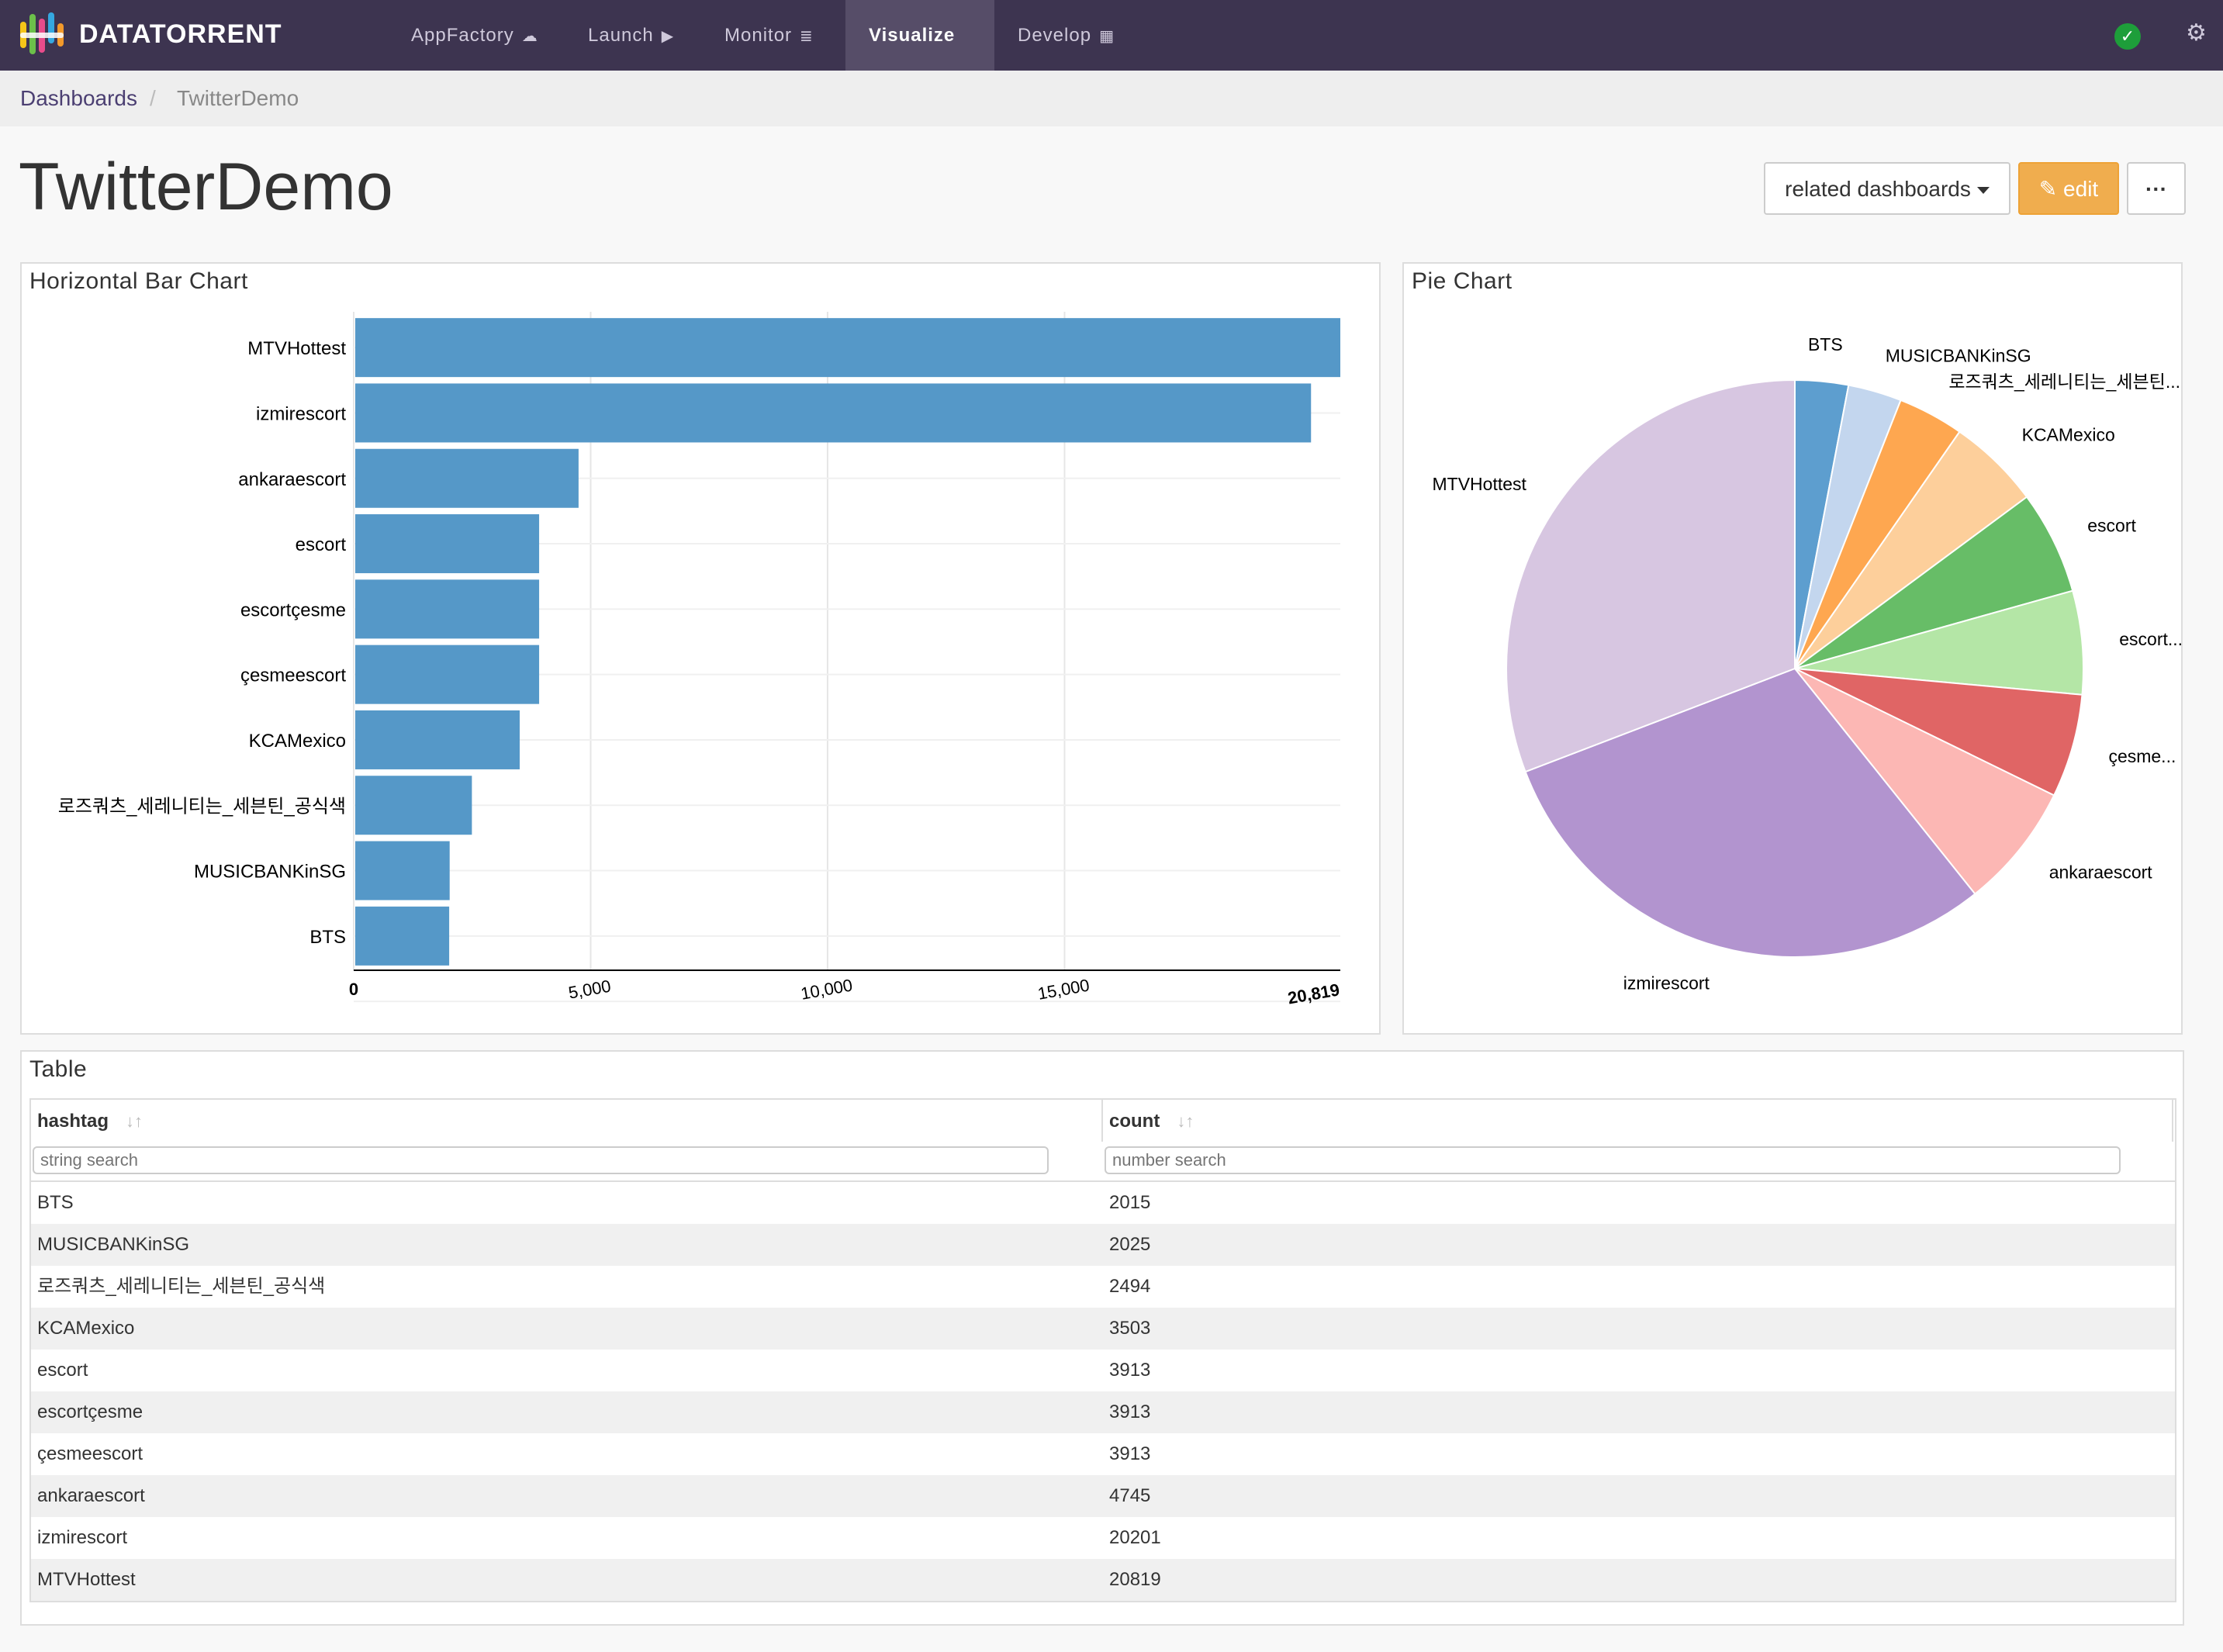  Describe the element at coordinates (1462, 281) in the screenshot. I see `widget-title: Pie Chart` at that location.